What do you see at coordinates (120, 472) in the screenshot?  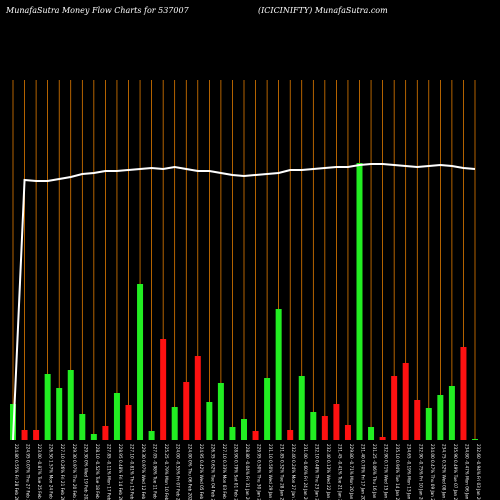 I see `x-tick-label: 228.95 0.48% Fri 14 Feb 2025` at bounding box center [120, 472].